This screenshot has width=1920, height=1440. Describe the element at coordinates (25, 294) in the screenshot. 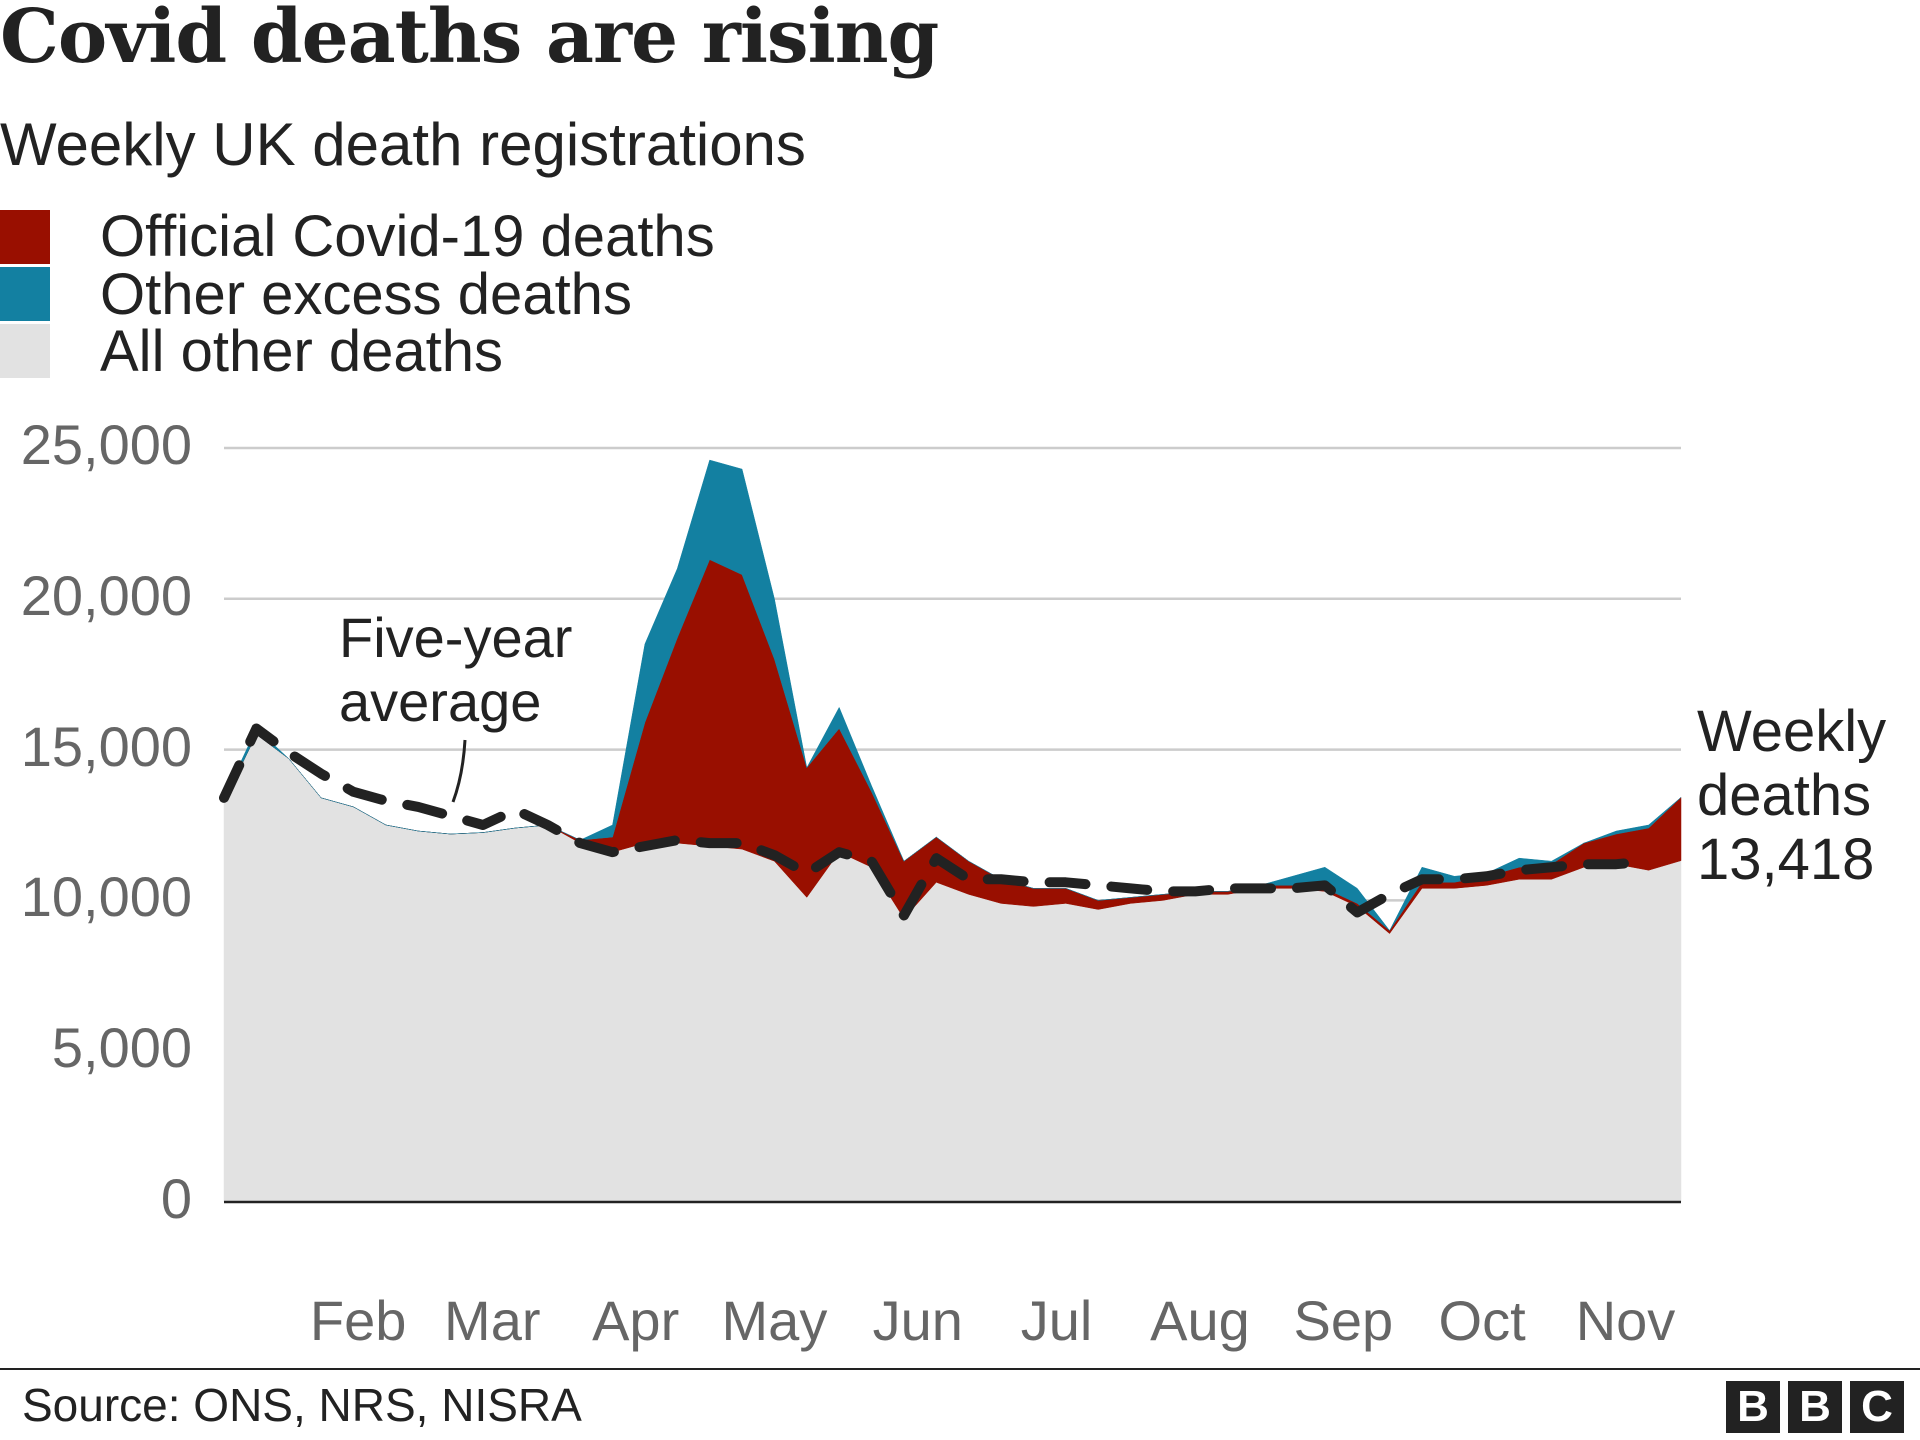

I see `legend-swatch-excess` at that location.